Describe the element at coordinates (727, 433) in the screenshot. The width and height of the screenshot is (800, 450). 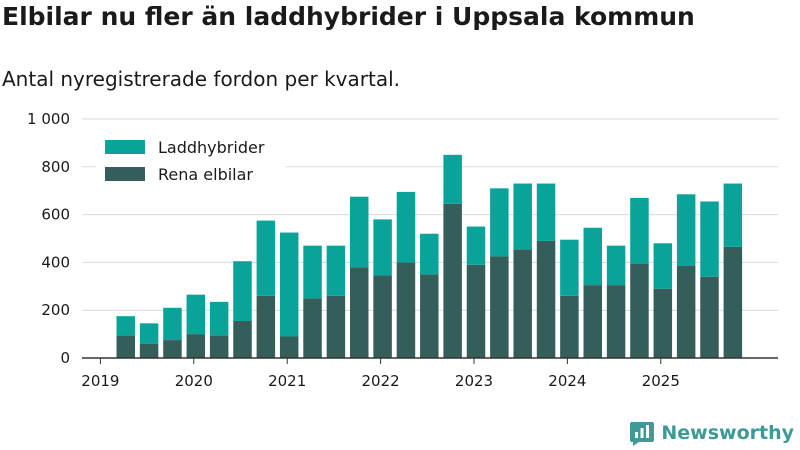
I see `brand-name: Newsworthy` at that location.